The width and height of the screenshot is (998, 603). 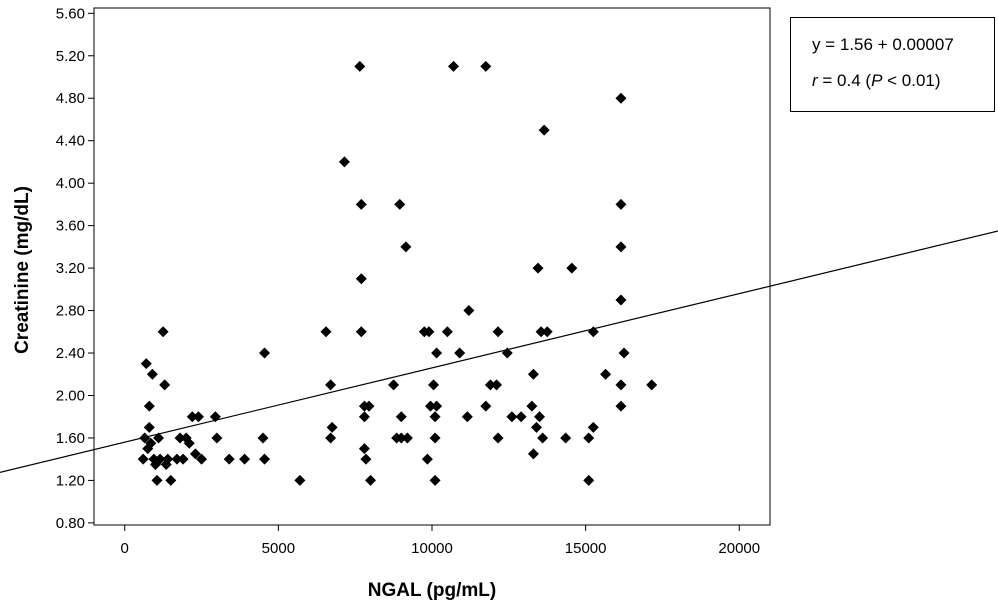 I want to click on x-tick-label: 10000, so click(x=432, y=548).